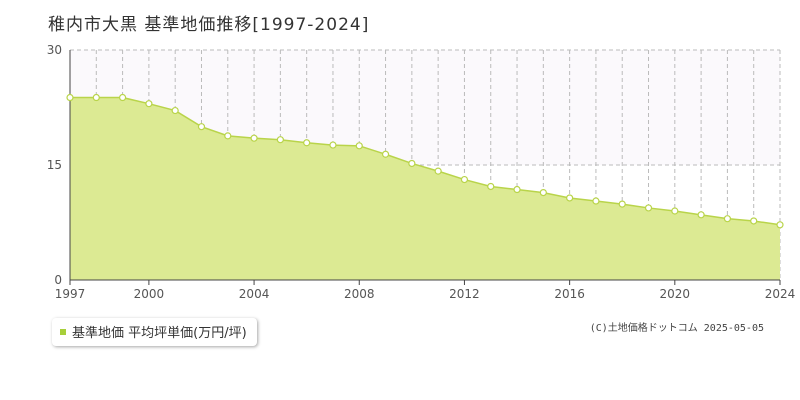 The width and height of the screenshot is (800, 400). I want to click on x-tick-label: 2000, so click(149, 294).